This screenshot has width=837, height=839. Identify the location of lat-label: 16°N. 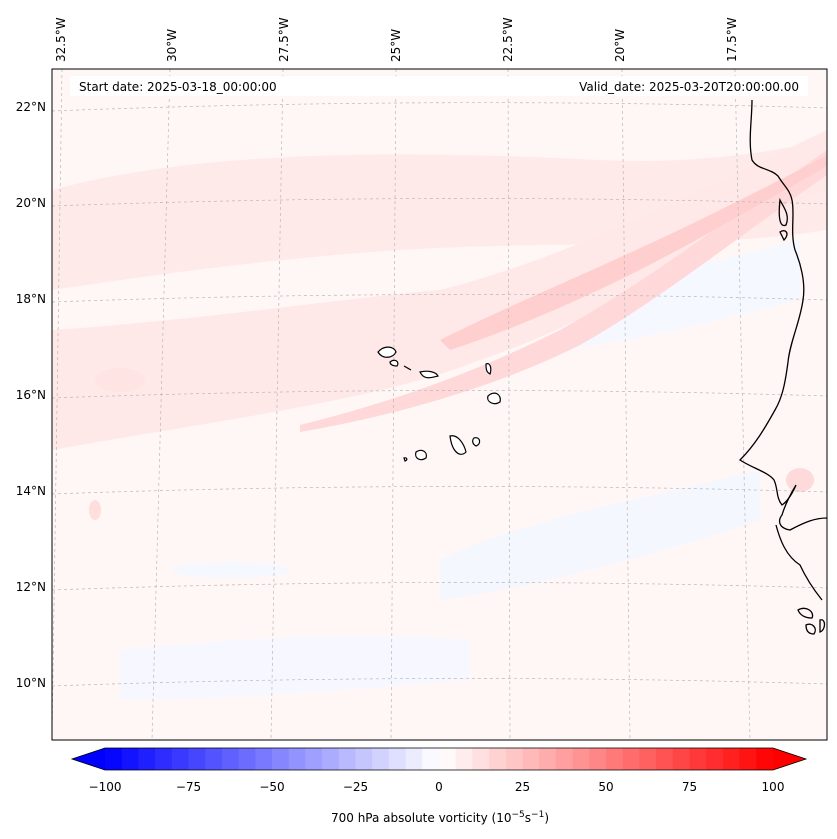
(31, 395).